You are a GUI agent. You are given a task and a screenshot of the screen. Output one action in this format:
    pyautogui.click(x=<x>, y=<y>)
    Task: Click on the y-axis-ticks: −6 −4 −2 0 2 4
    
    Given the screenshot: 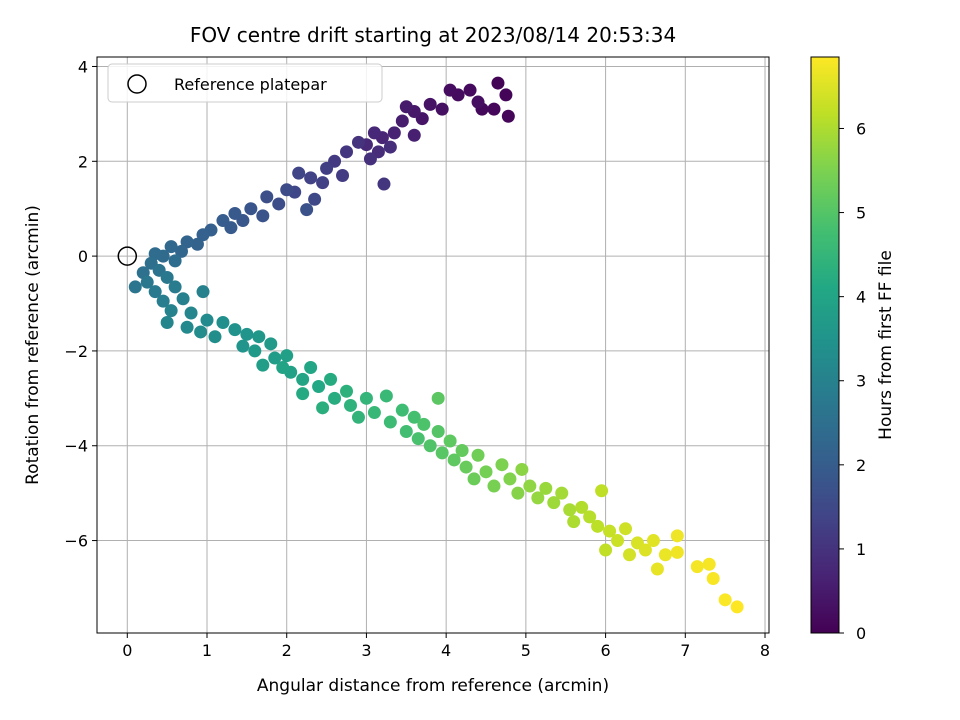 What is the action you would take?
    pyautogui.click(x=80, y=304)
    